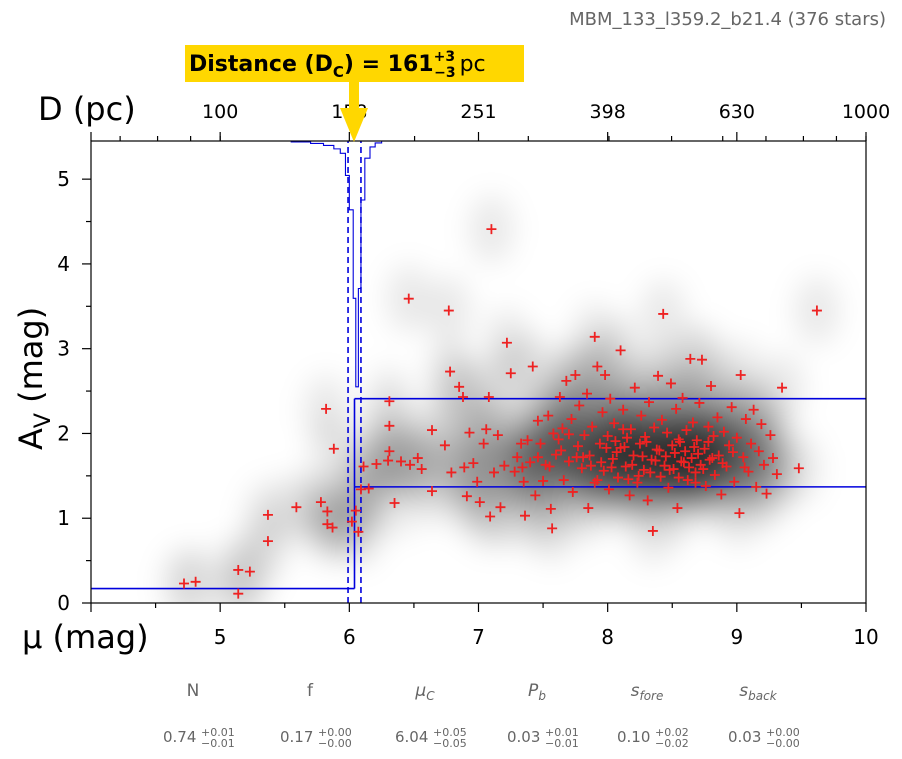  Describe the element at coordinates (523, 737) in the screenshot. I see `param-value: 0.03` at that location.